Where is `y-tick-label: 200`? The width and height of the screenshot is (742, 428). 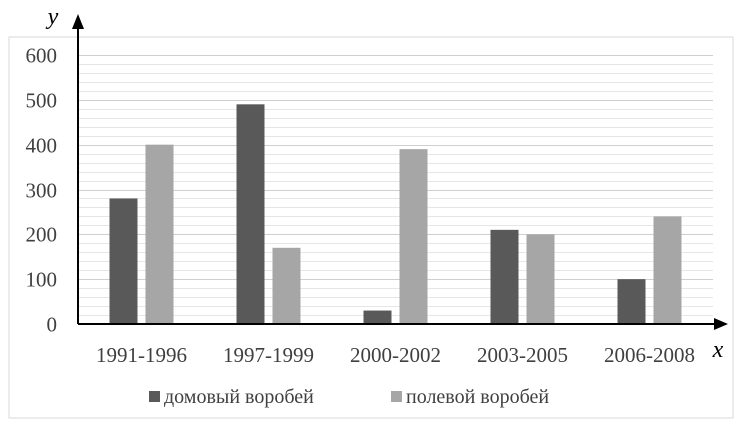
y-tick-label: 200 is located at coordinates (42, 235).